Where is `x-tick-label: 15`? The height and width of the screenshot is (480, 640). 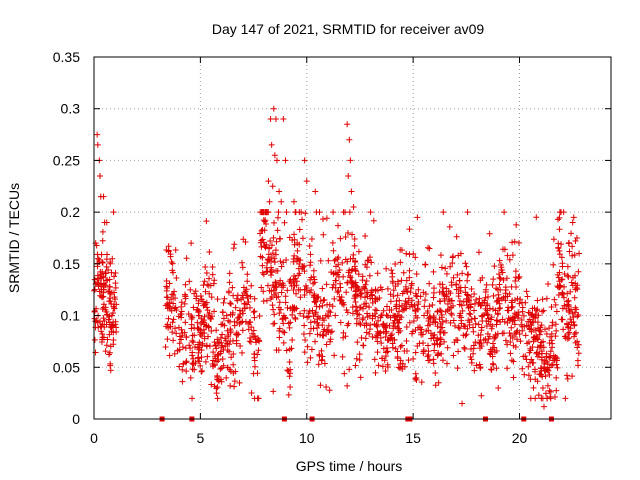 x-tick-label: 15 is located at coordinates (413, 438).